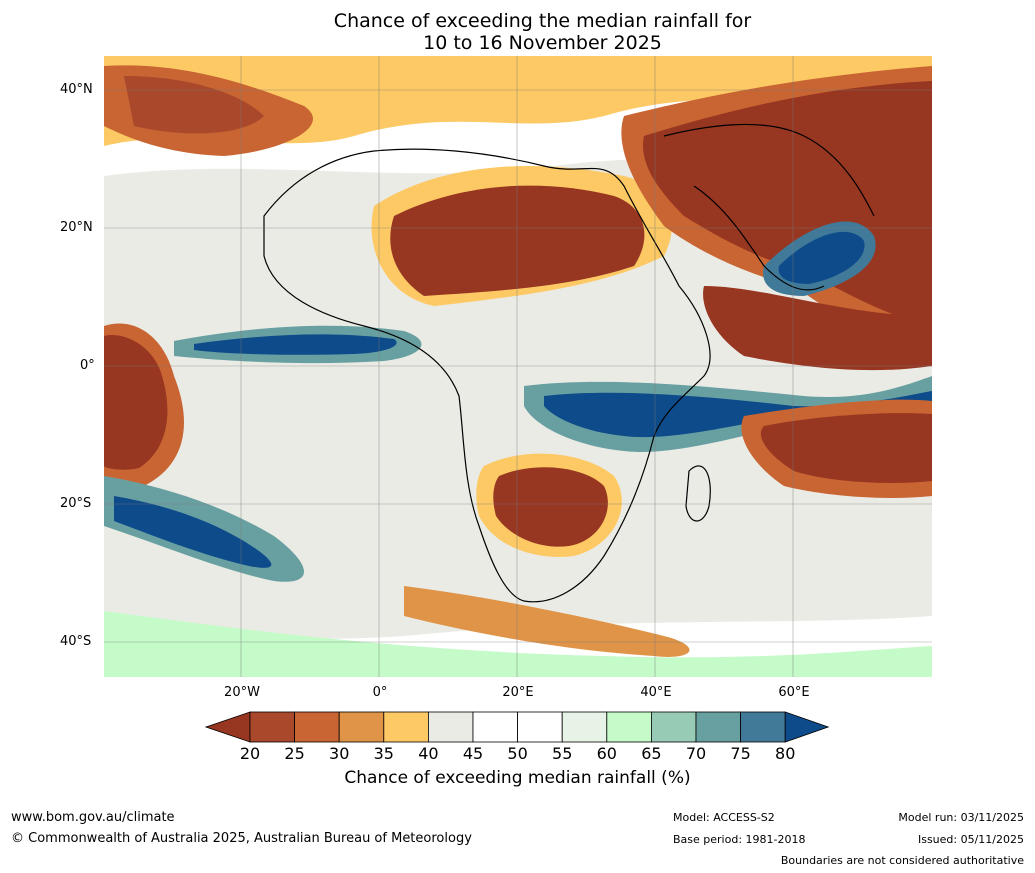  What do you see at coordinates (76, 641) in the screenshot?
I see `lat-label-40s: 40°S` at bounding box center [76, 641].